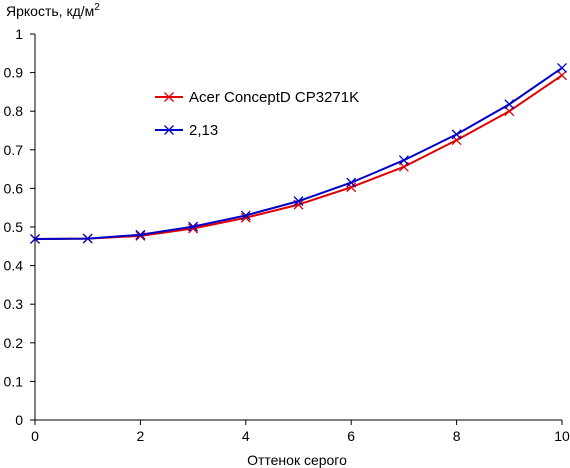  What do you see at coordinates (14, 381) in the screenshot?
I see `y-tick-label: 0.1` at bounding box center [14, 381].